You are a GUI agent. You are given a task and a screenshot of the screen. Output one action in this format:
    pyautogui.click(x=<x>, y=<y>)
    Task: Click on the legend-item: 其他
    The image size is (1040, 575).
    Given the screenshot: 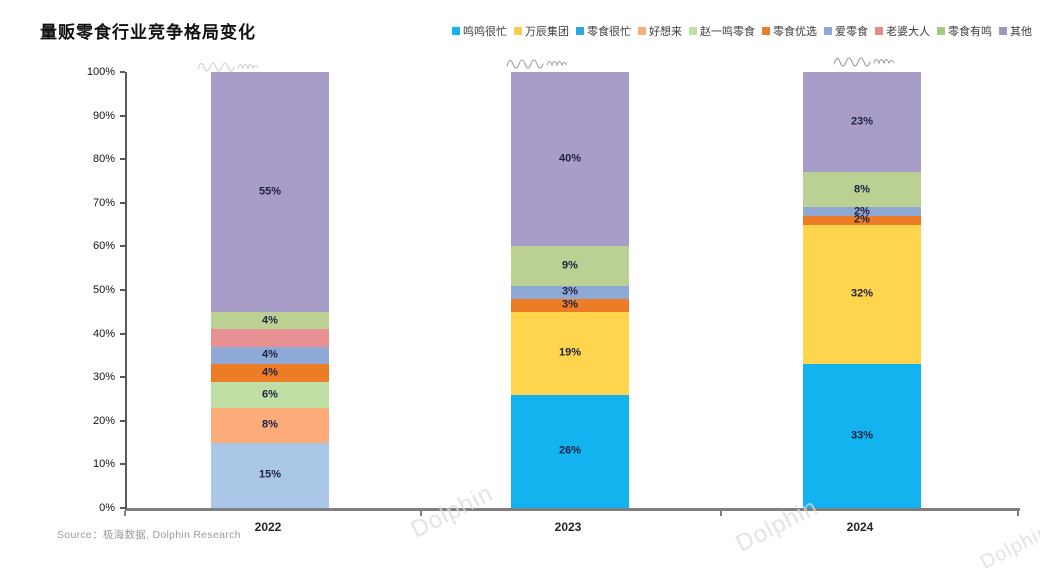 What is the action you would take?
    pyautogui.click(x=1015, y=31)
    